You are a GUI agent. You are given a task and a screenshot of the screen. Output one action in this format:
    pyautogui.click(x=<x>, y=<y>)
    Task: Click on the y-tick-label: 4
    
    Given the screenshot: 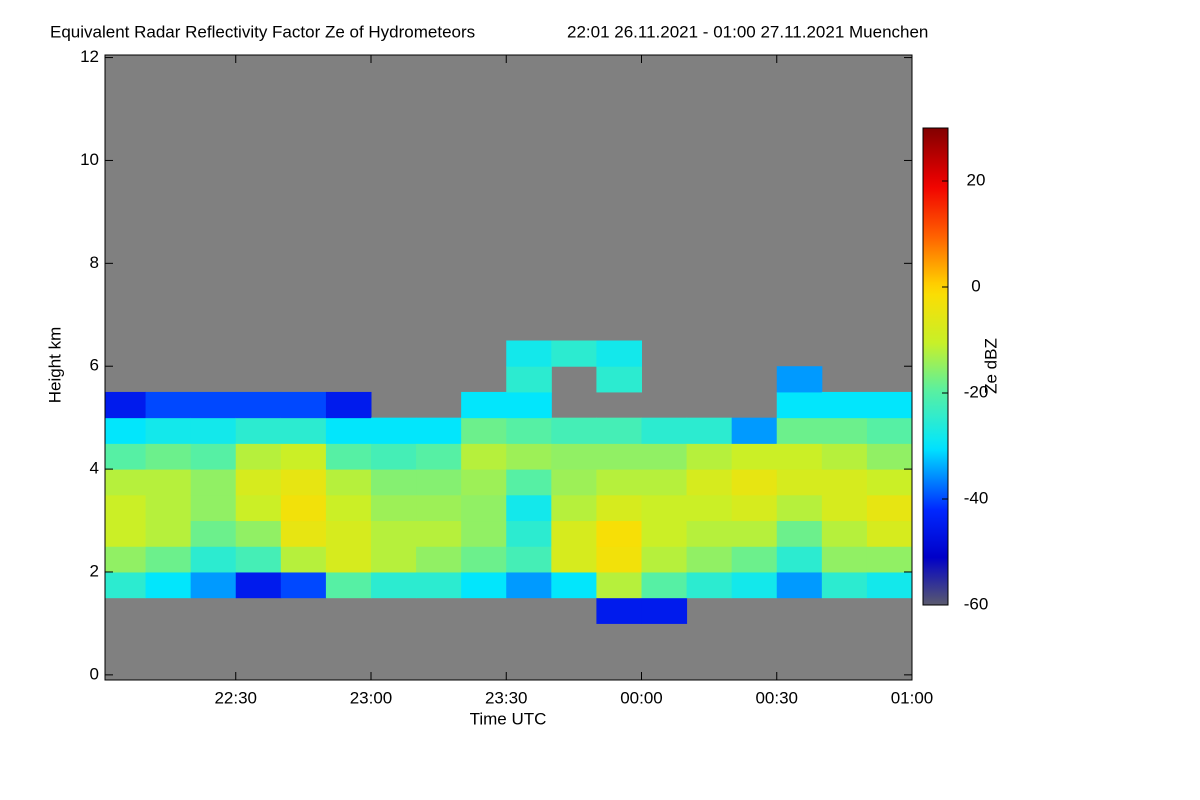 What is the action you would take?
    pyautogui.click(x=94, y=468)
    